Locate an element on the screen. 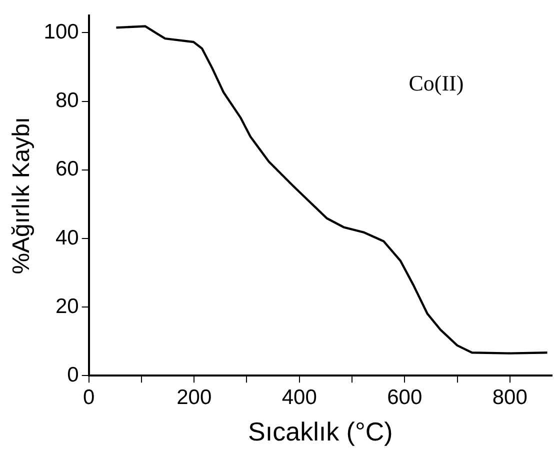 The width and height of the screenshot is (554, 457). annotation: Co(II) is located at coordinates (436, 83).